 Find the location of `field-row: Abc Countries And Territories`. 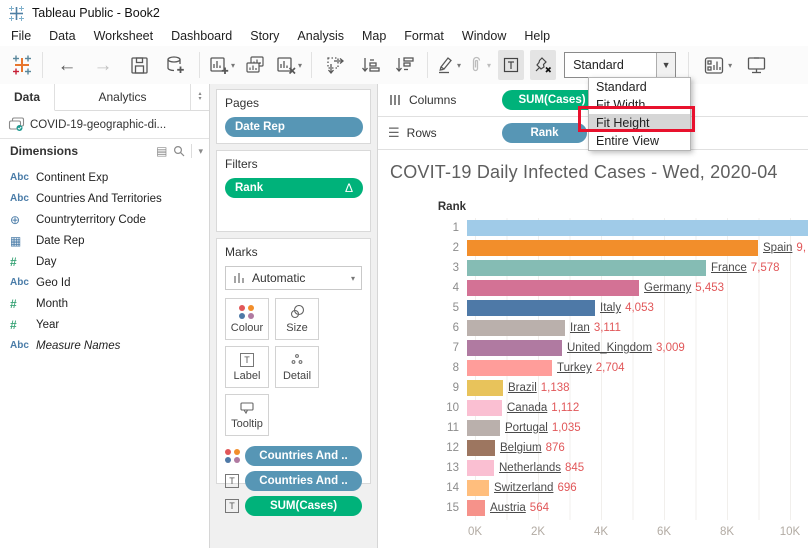

field-row: Abc Countries And Territories is located at coordinates (104, 198).